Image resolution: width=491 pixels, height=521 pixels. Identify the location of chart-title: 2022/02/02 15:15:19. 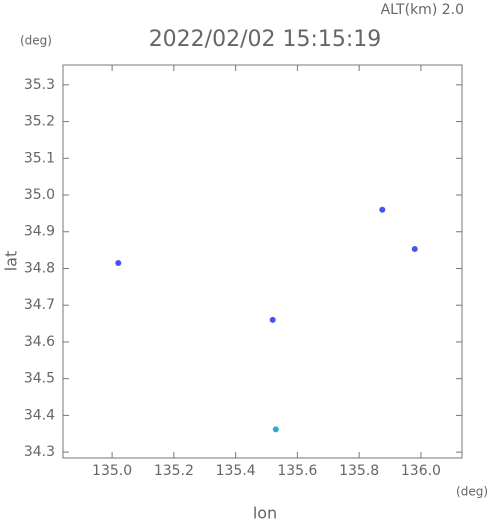
(265, 39).